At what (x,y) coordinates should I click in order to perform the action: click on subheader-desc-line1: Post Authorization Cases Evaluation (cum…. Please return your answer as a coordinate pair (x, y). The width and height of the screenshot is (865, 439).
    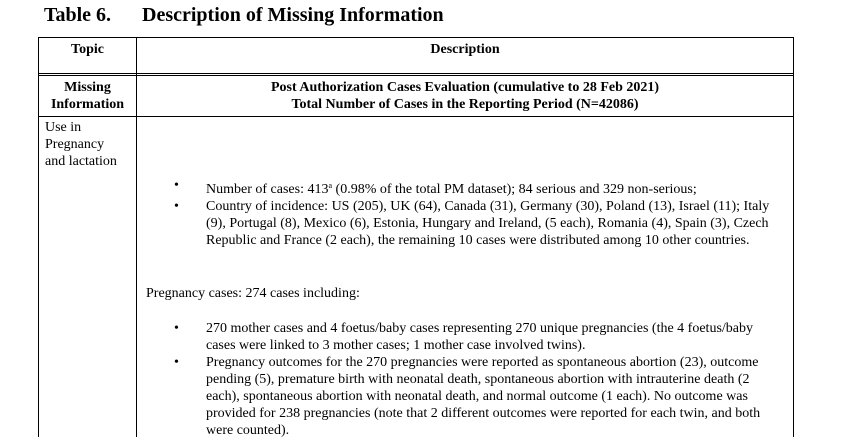
    Looking at the image, I should click on (465, 87).